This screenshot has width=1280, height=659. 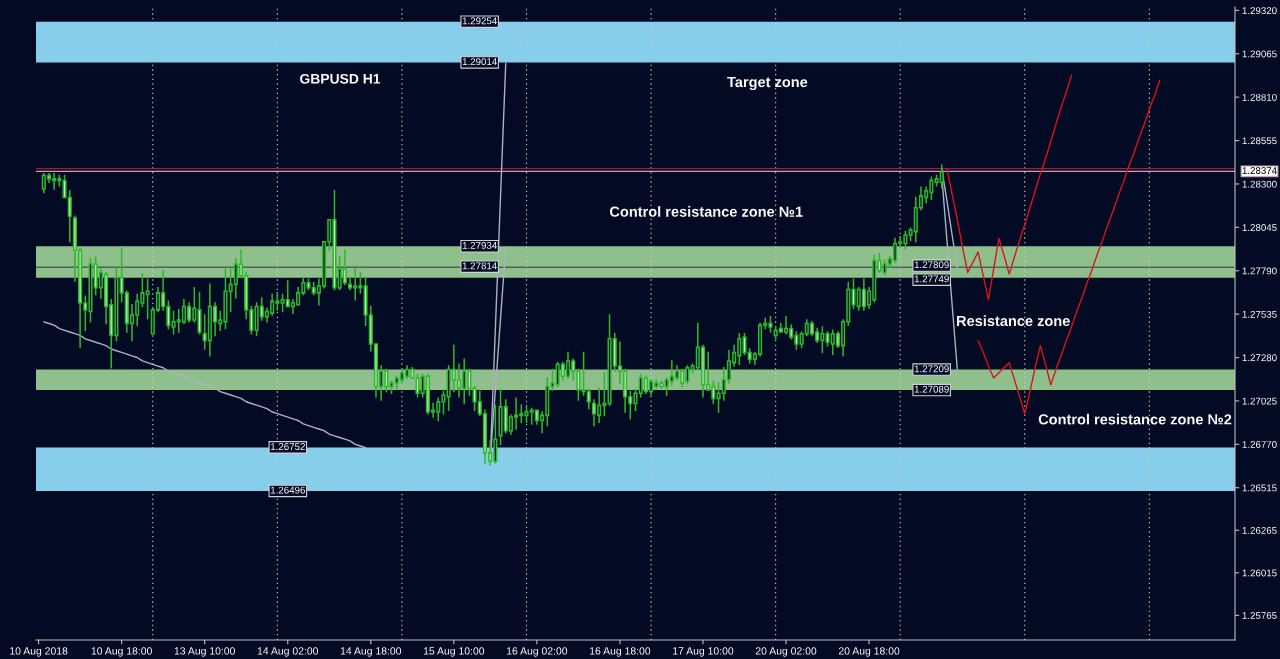 I want to click on x-tick-label: 15 Aug 10:00, so click(x=454, y=652).